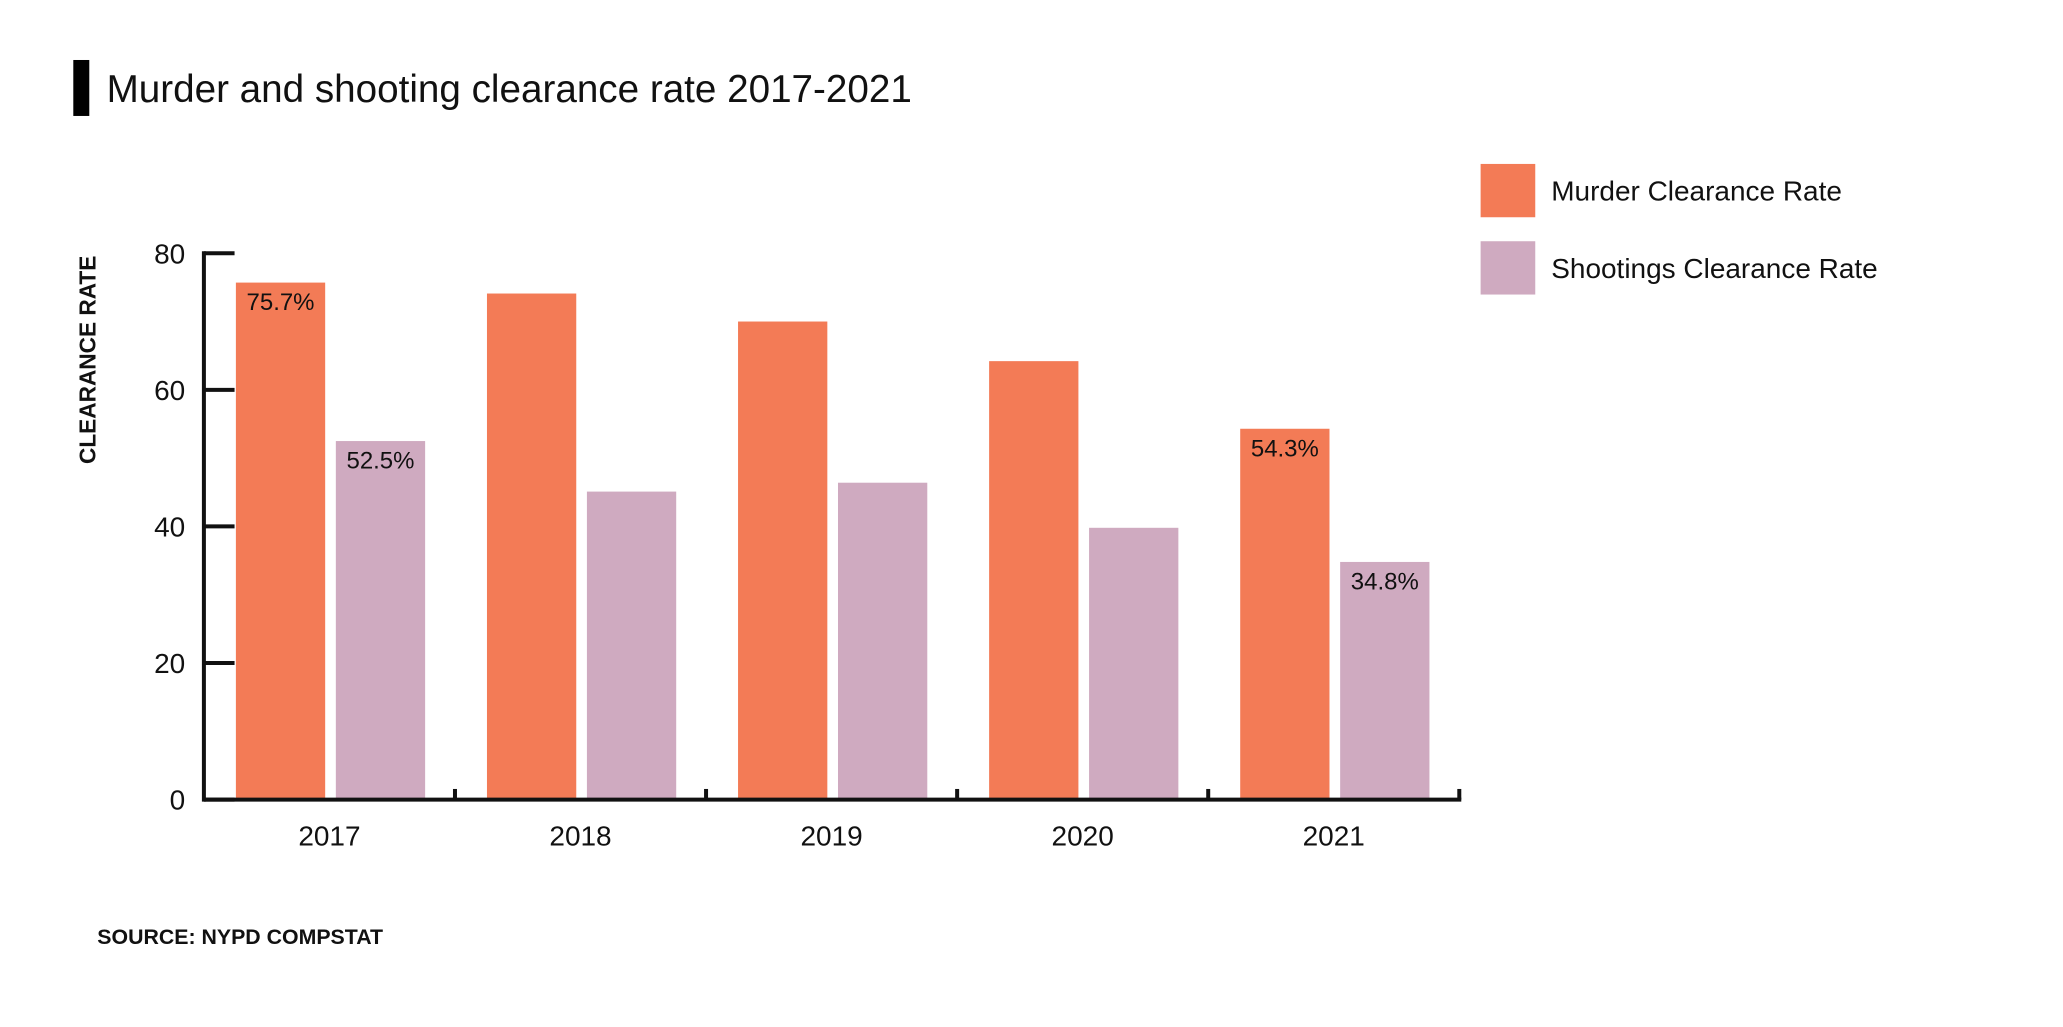 This screenshot has height=1027, width=2063. Describe the element at coordinates (1385, 582) in the screenshot. I see `value-label: 34.8%` at that location.